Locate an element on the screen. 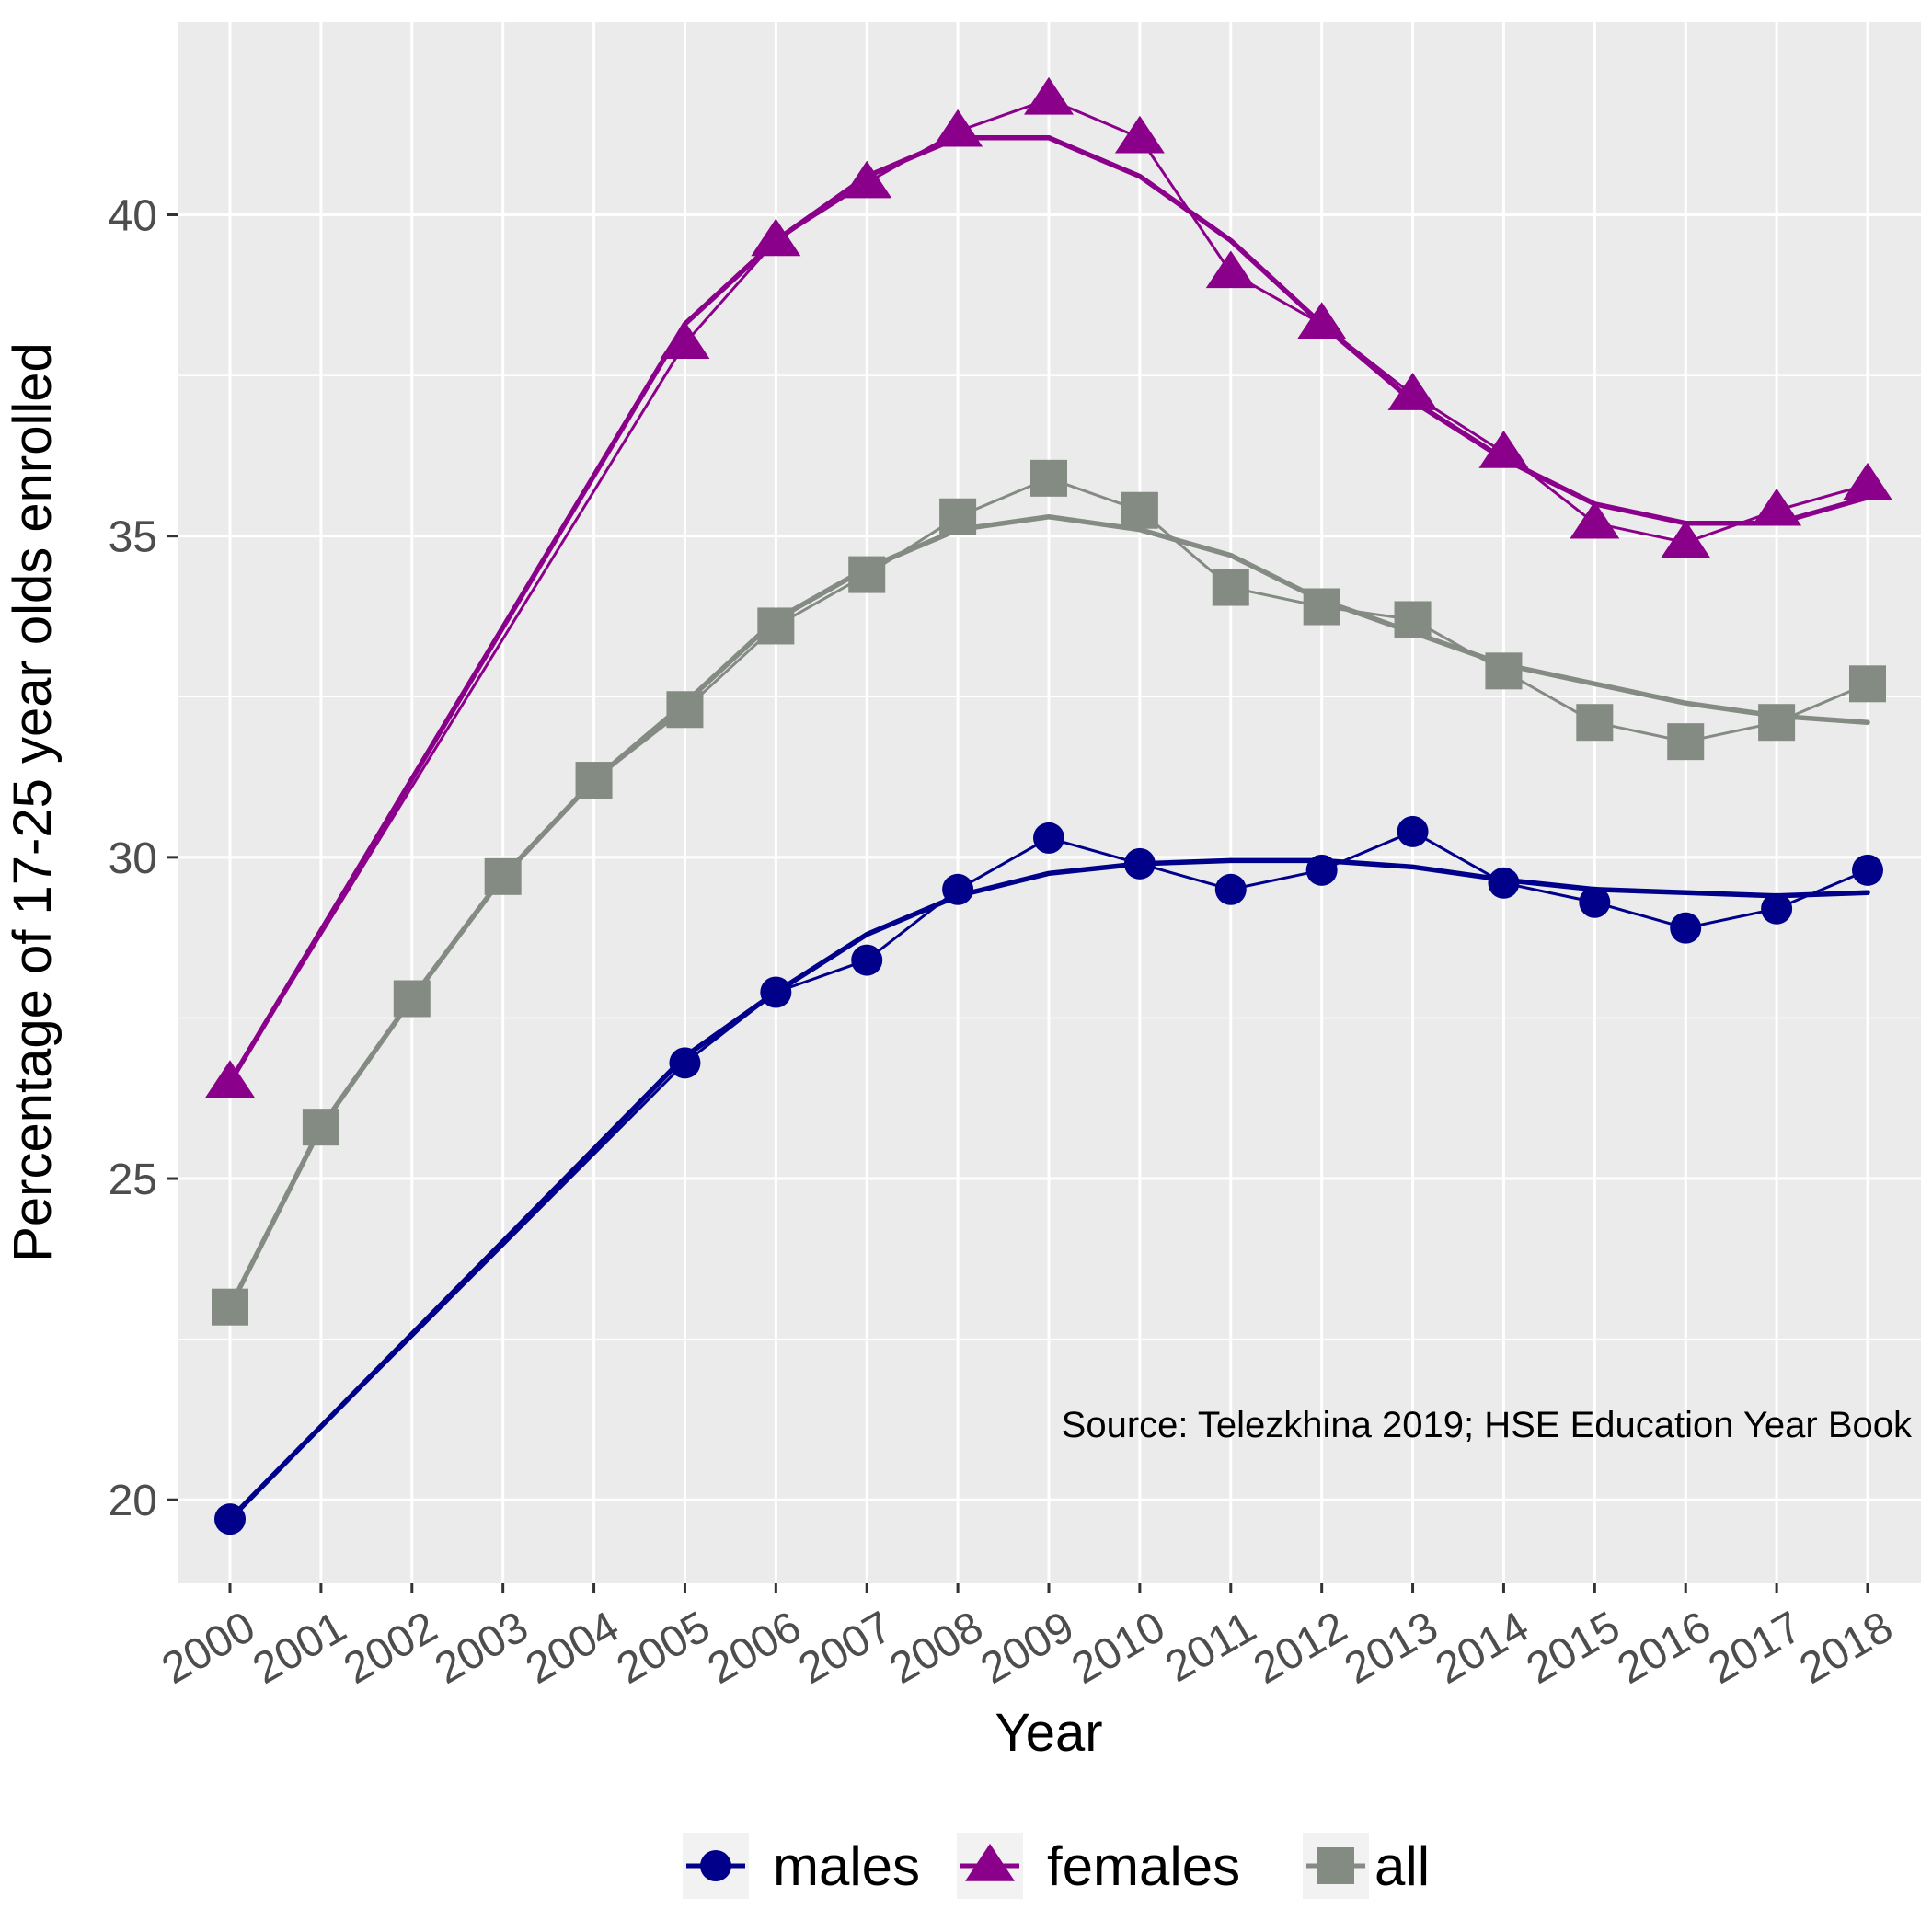 This screenshot has width=1932, height=1932. legend-label: all is located at coordinates (1402, 1866).